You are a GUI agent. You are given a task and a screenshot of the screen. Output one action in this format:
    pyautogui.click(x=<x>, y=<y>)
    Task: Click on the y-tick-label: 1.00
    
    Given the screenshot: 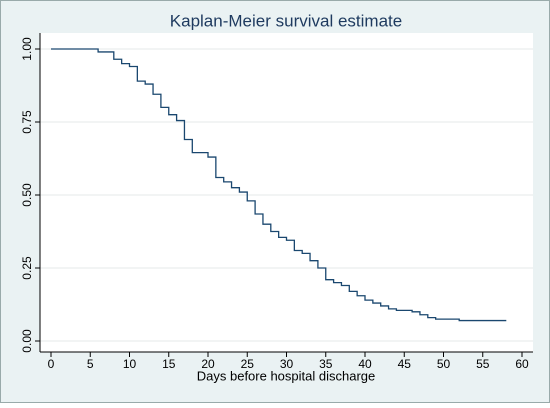 What is the action you would take?
    pyautogui.click(x=27, y=49)
    